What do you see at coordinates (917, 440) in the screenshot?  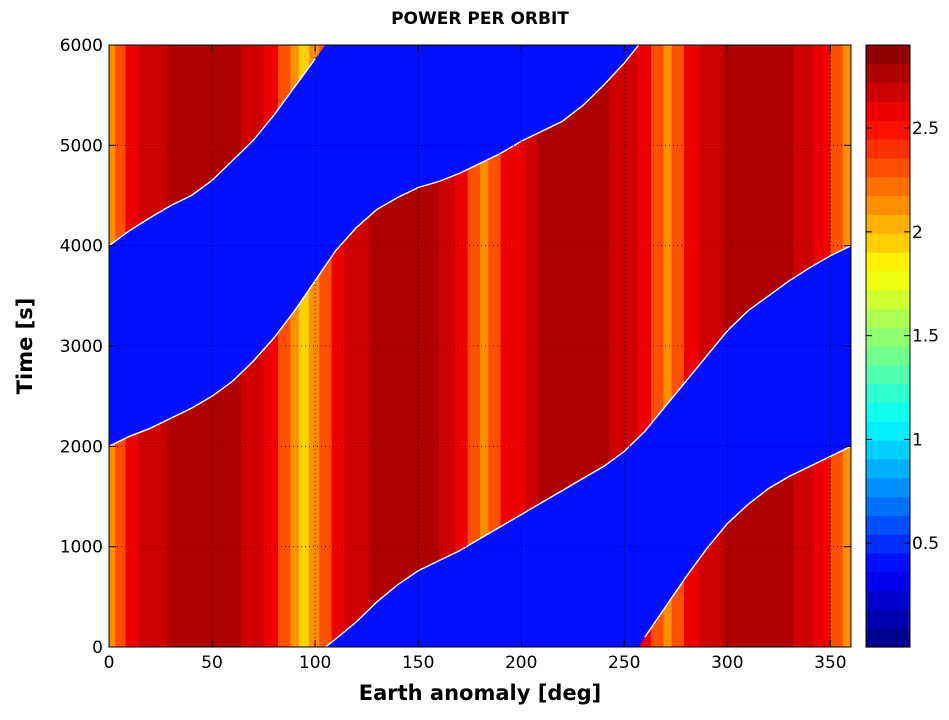 I see `colorbar-tick-label-1: 1` at bounding box center [917, 440].